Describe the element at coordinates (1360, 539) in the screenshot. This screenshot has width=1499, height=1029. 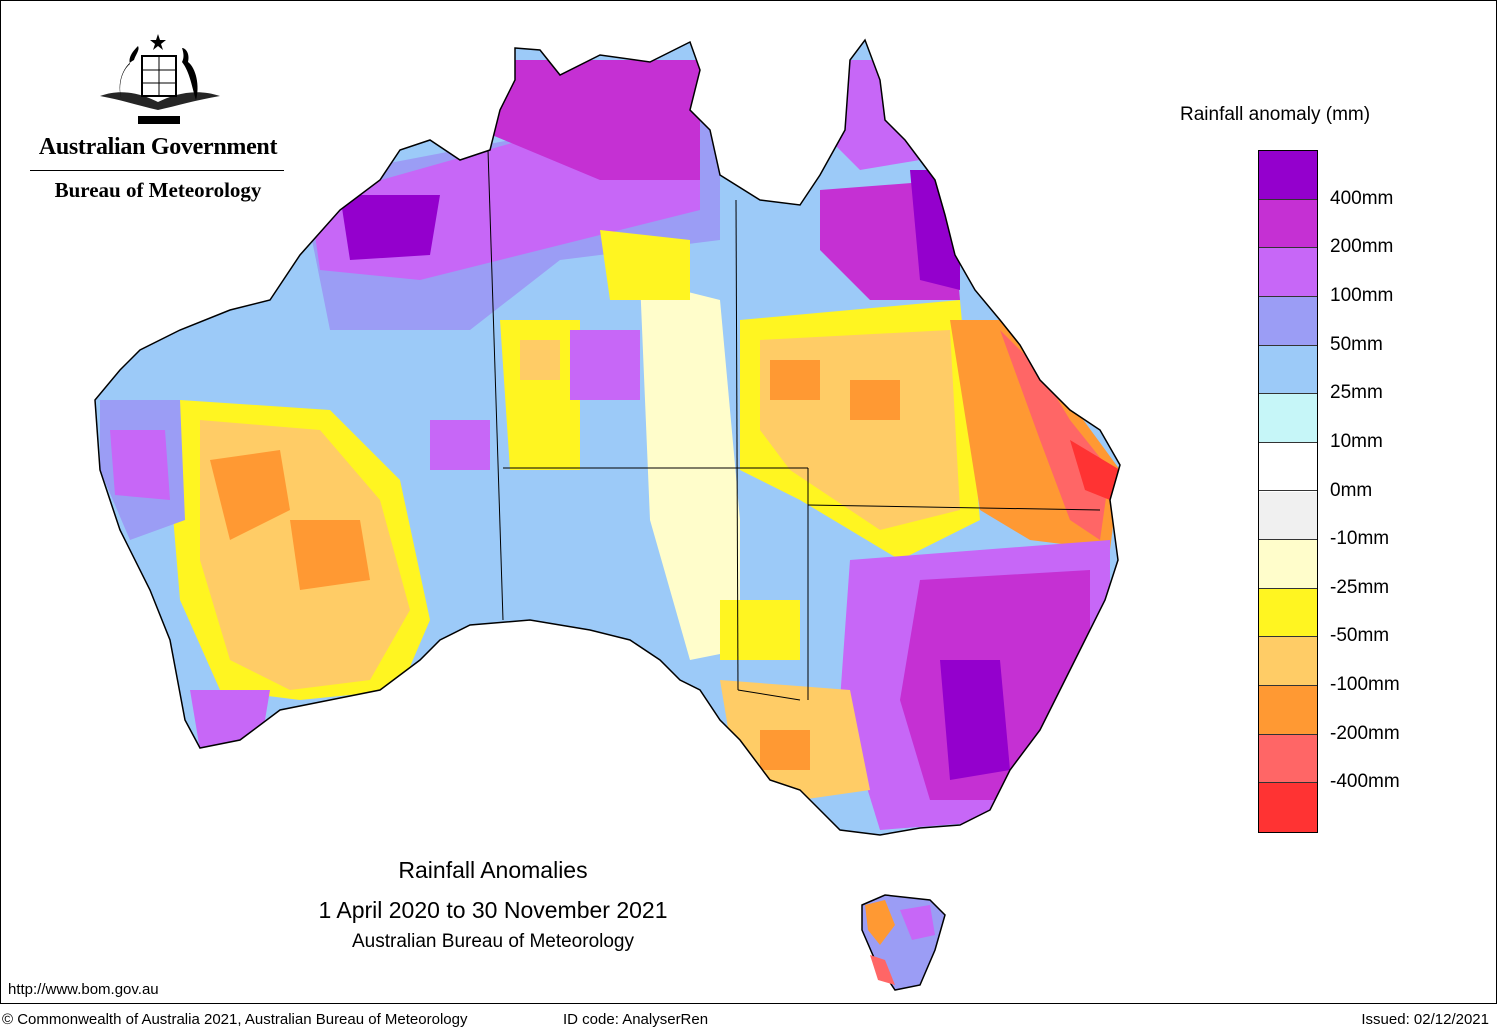
I see `legend-label: -10mm` at that location.